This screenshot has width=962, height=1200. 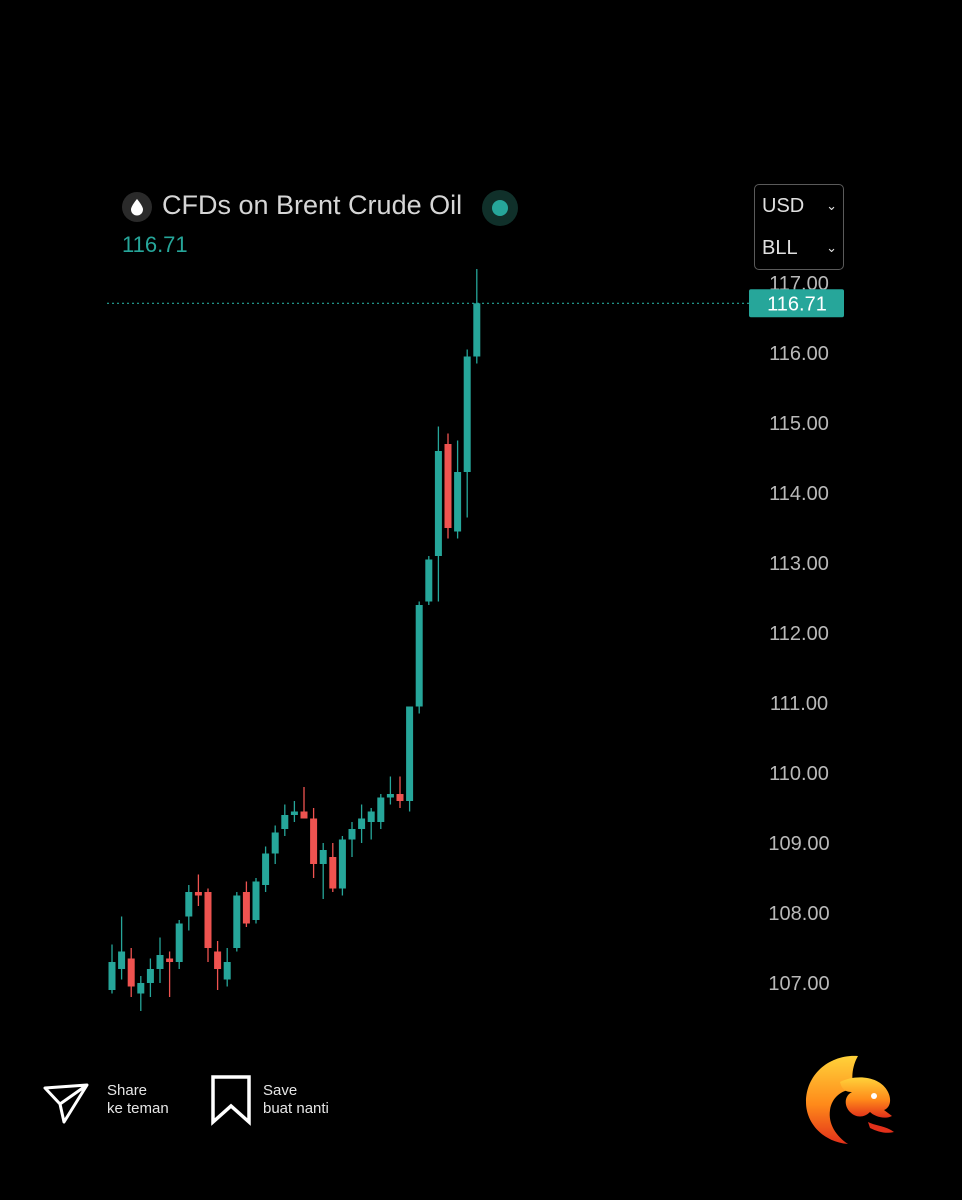 I want to click on last-price-tag-label: 116.71, so click(x=797, y=304).